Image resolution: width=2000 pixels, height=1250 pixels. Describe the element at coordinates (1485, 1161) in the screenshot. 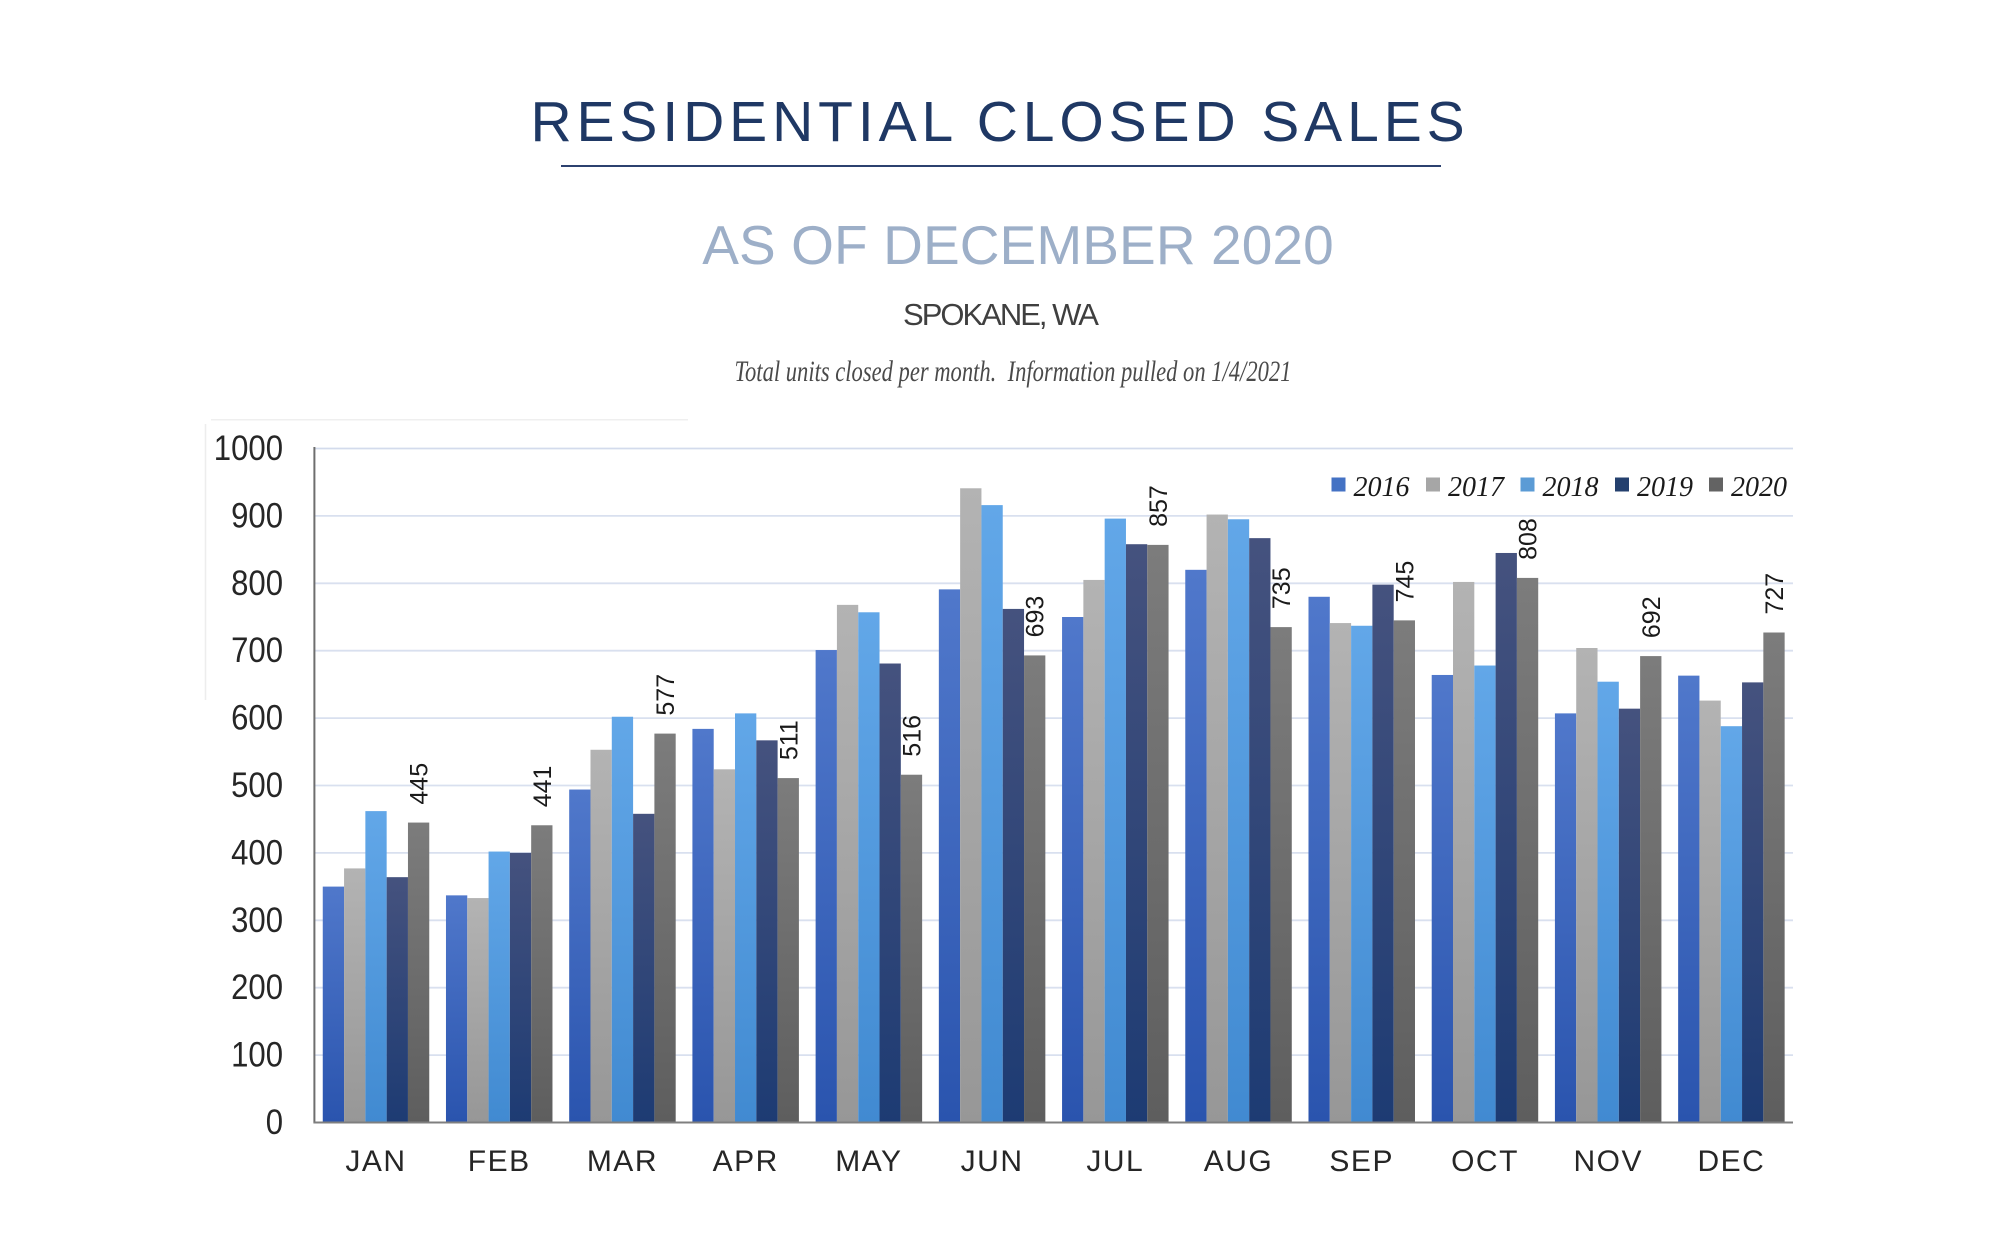

I see `svg-text: OCT` at that location.